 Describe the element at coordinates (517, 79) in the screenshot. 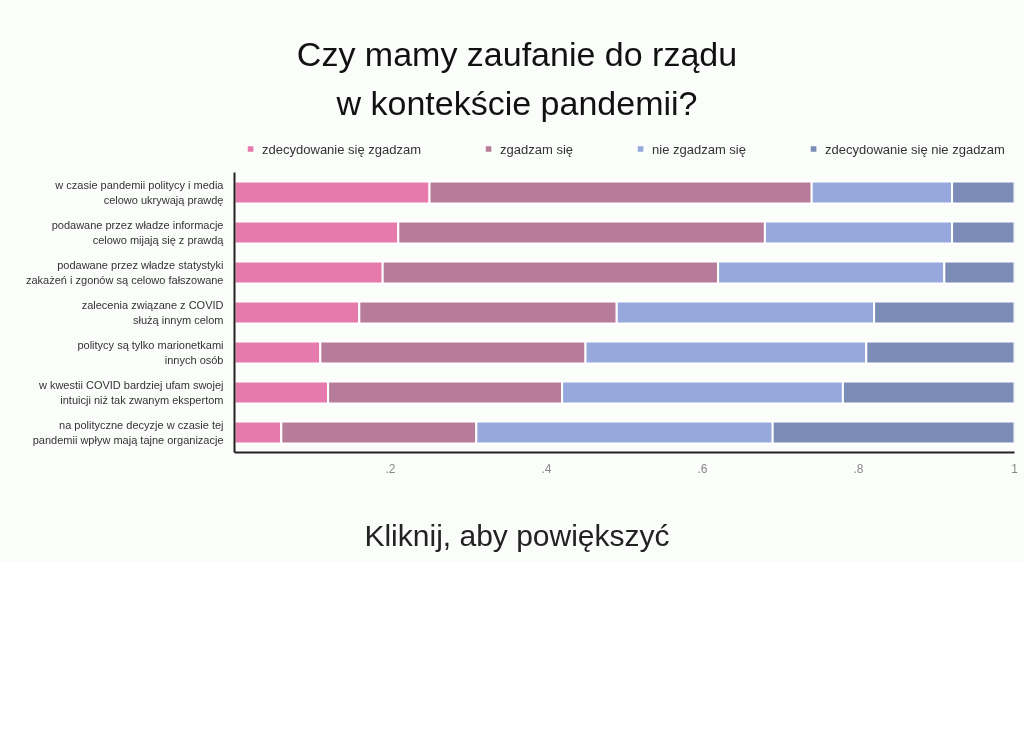

I see `chart-title: Czy mamy zaufanie do rządu w kontekście pandemii?` at that location.